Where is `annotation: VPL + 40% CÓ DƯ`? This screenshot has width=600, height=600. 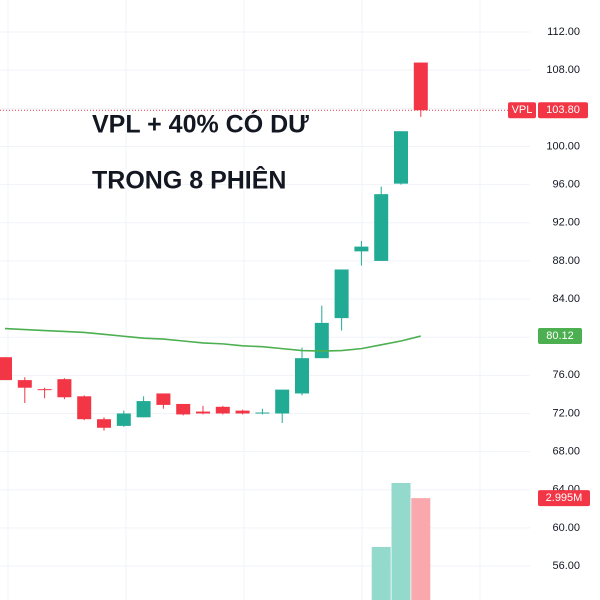
annotation: VPL + 40% CÓ DƯ is located at coordinates (200, 124).